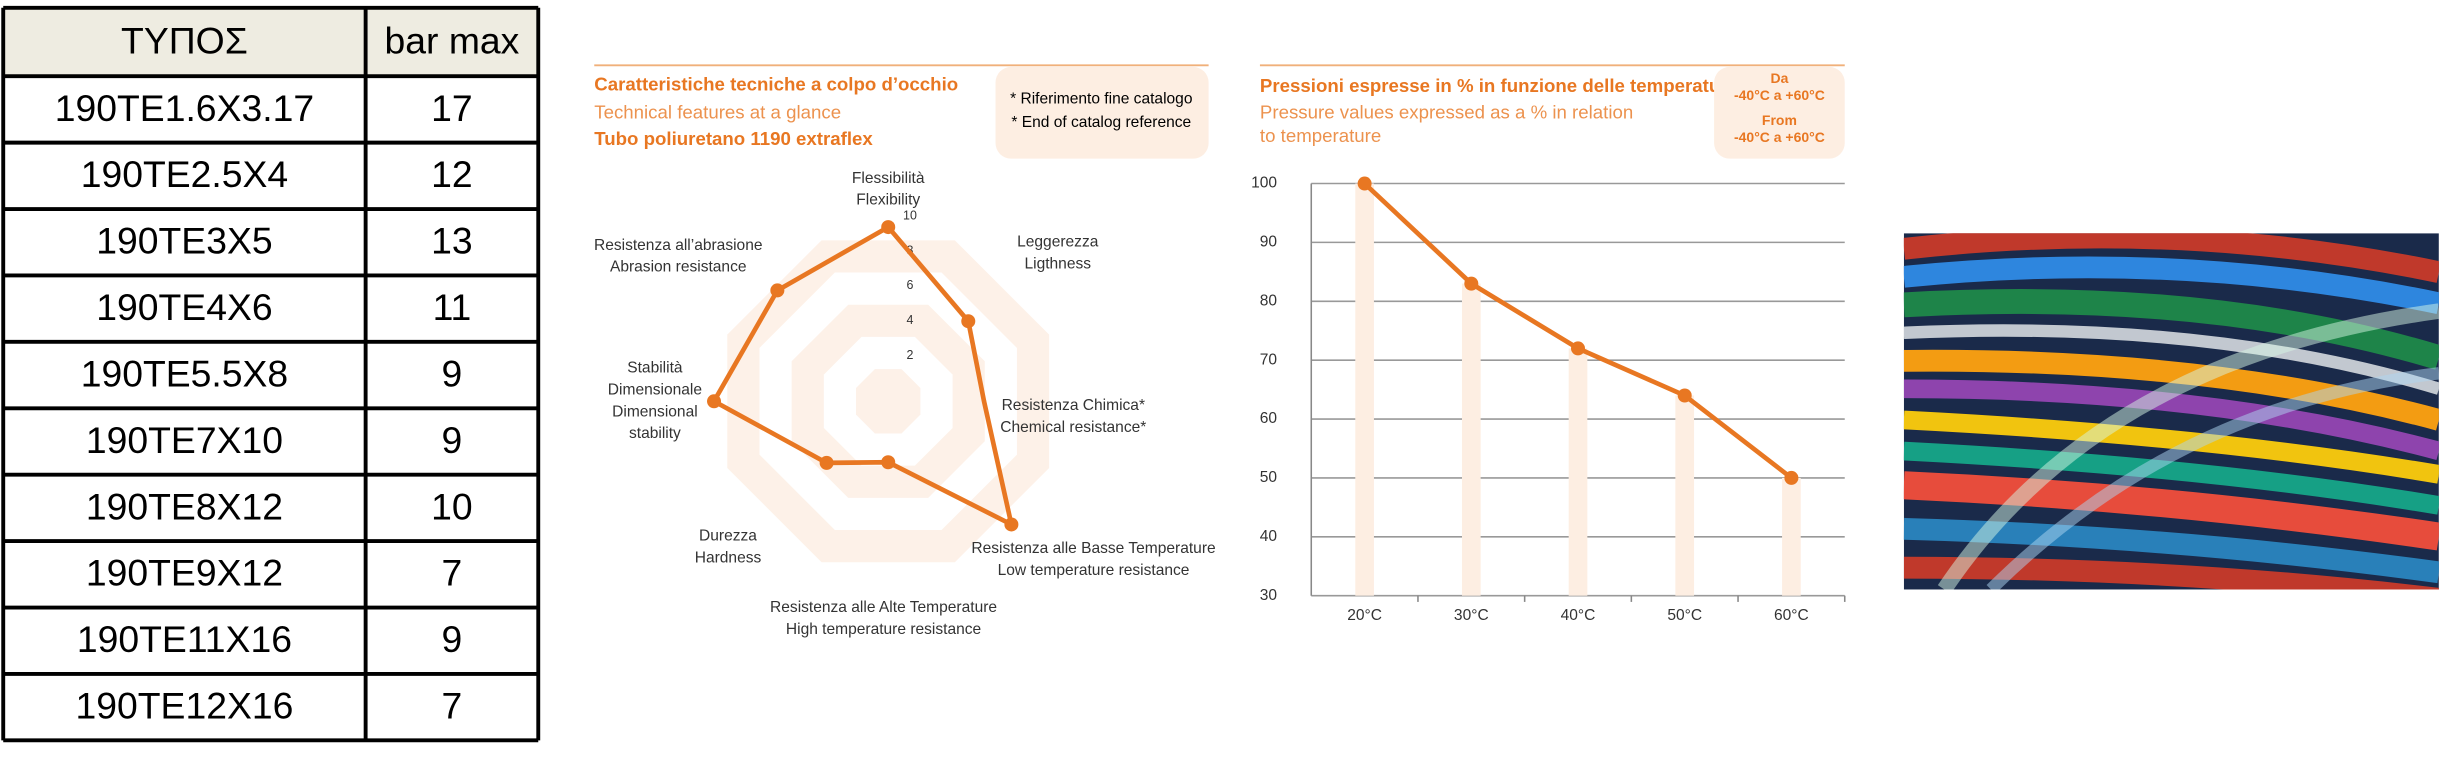 This screenshot has height=778, width=2439. What do you see at coordinates (452, 506) in the screenshot?
I see `table-cell: 10` at bounding box center [452, 506].